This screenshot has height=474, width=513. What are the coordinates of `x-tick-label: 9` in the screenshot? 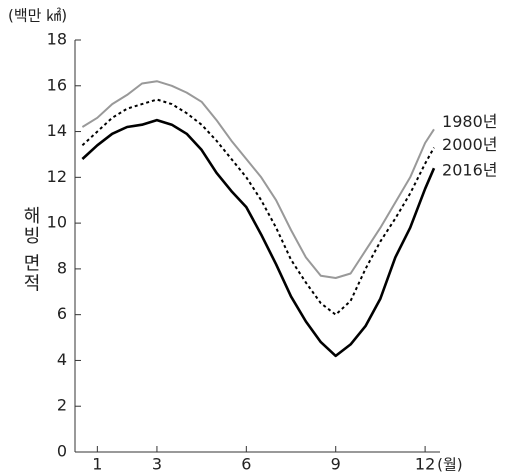 It's located at (336, 464).